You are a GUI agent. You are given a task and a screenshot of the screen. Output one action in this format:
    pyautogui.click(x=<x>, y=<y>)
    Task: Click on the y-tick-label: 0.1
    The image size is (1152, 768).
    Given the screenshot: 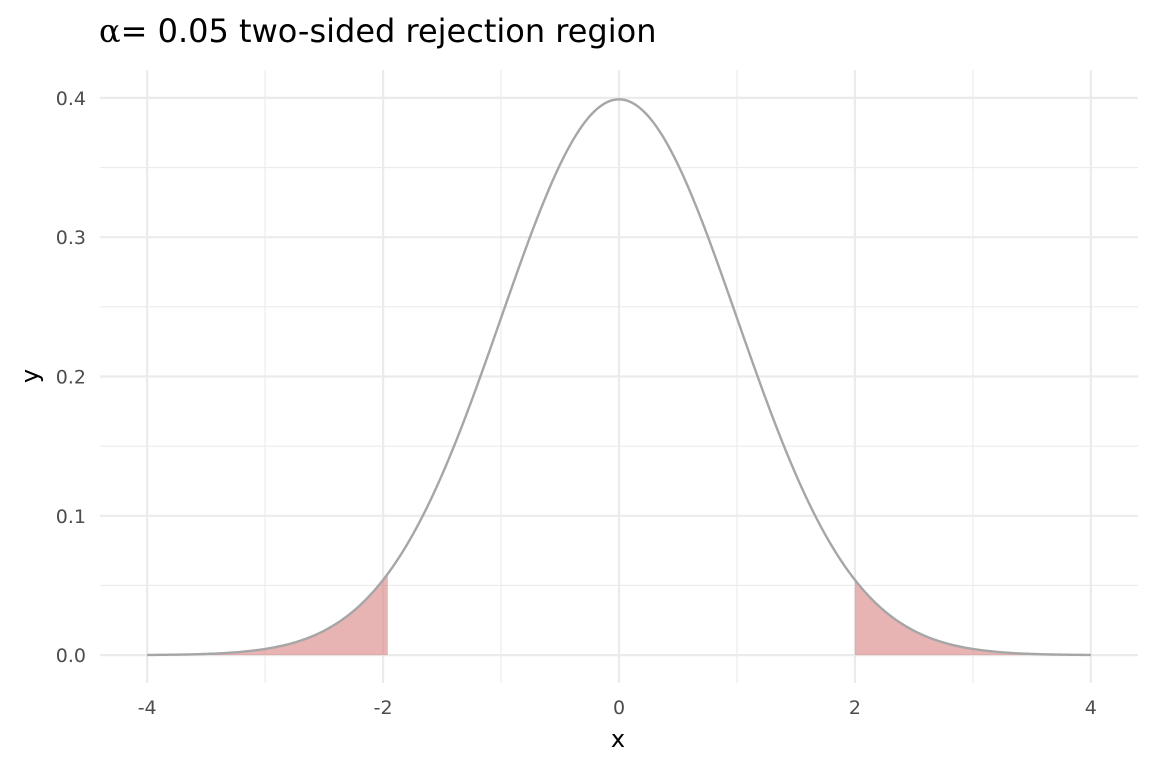 What is the action you would take?
    pyautogui.click(x=71, y=517)
    